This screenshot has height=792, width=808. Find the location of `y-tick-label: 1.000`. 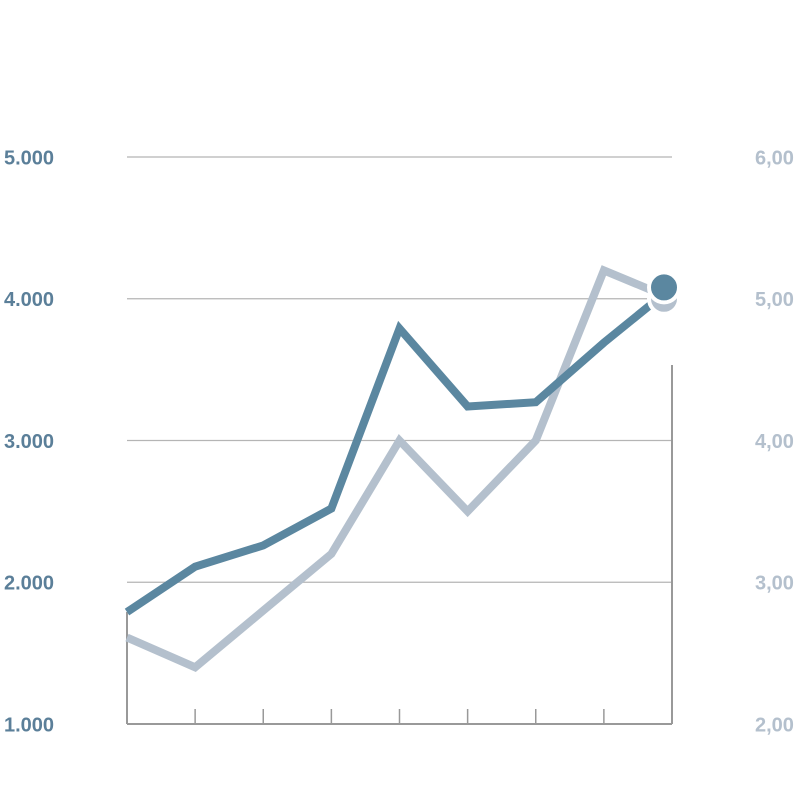

y-tick-label: 1.000 is located at coordinates (29, 725).